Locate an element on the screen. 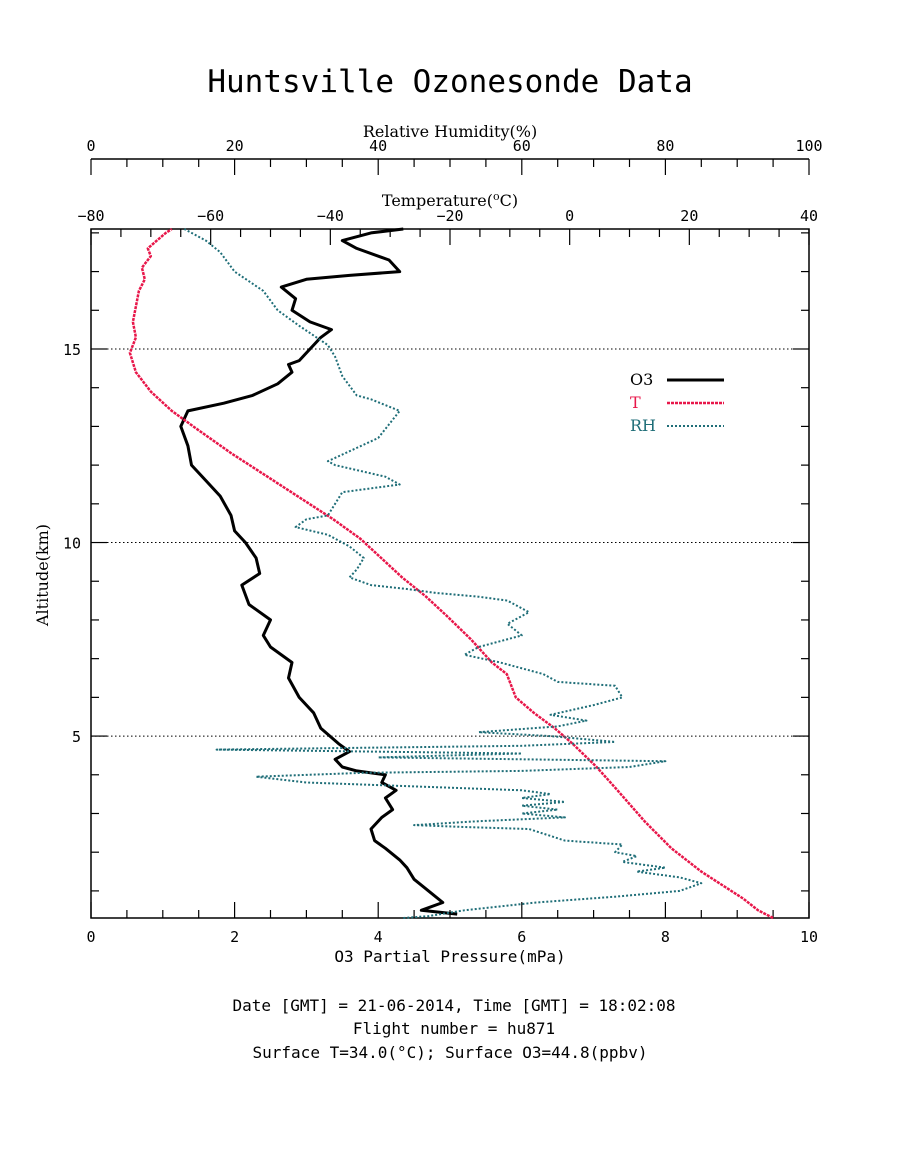 This screenshot has height=1150, width=900. rh-tick-label: 0 is located at coordinates (90, 146).